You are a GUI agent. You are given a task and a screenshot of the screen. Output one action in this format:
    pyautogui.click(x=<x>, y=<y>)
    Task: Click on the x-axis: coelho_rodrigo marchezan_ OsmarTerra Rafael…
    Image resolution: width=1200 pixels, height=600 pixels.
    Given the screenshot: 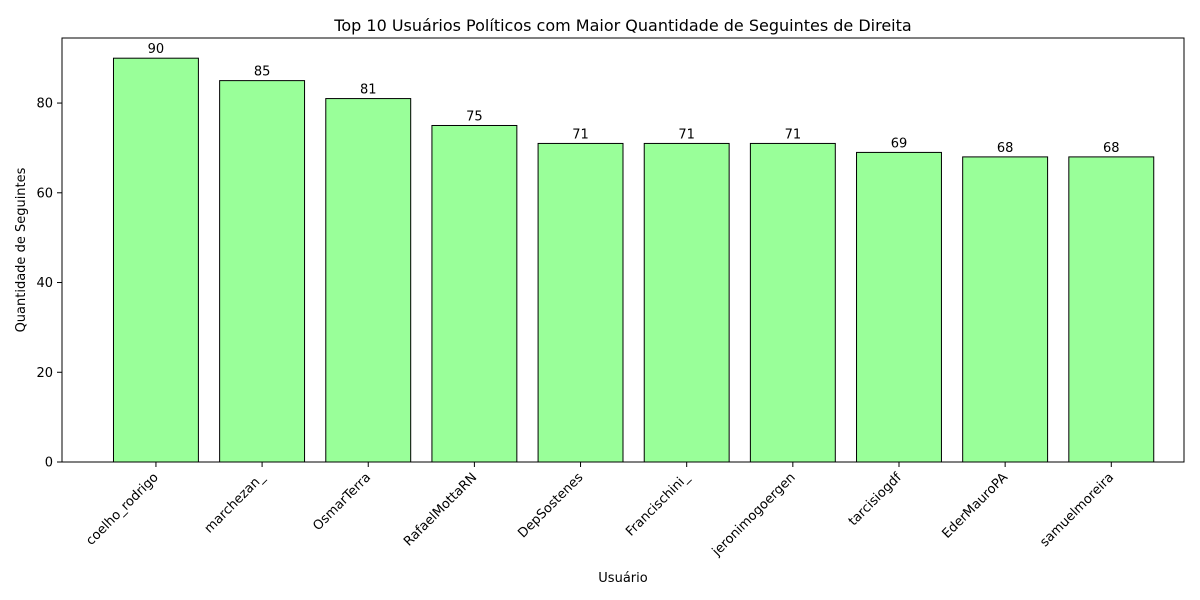 What is the action you would take?
    pyautogui.click(x=600, y=511)
    